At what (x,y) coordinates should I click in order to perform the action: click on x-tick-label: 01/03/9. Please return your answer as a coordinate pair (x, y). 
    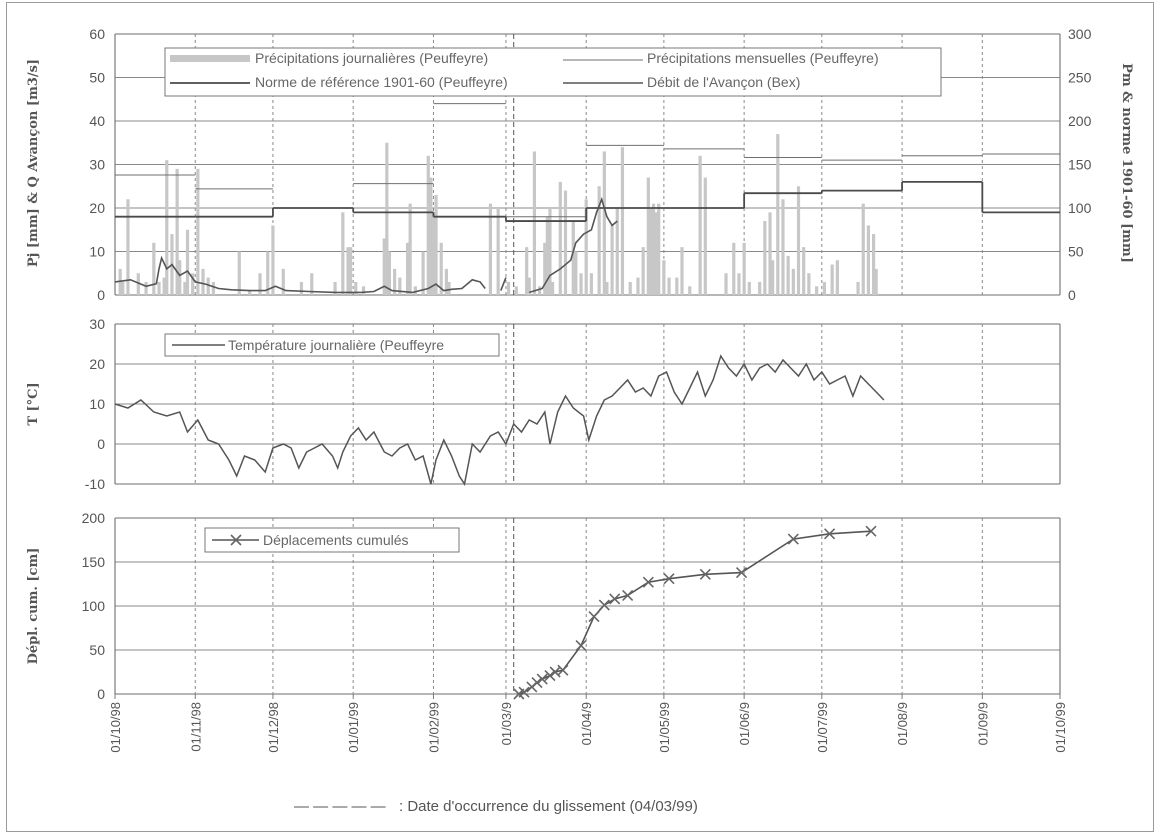
    Looking at the image, I should click on (506, 723).